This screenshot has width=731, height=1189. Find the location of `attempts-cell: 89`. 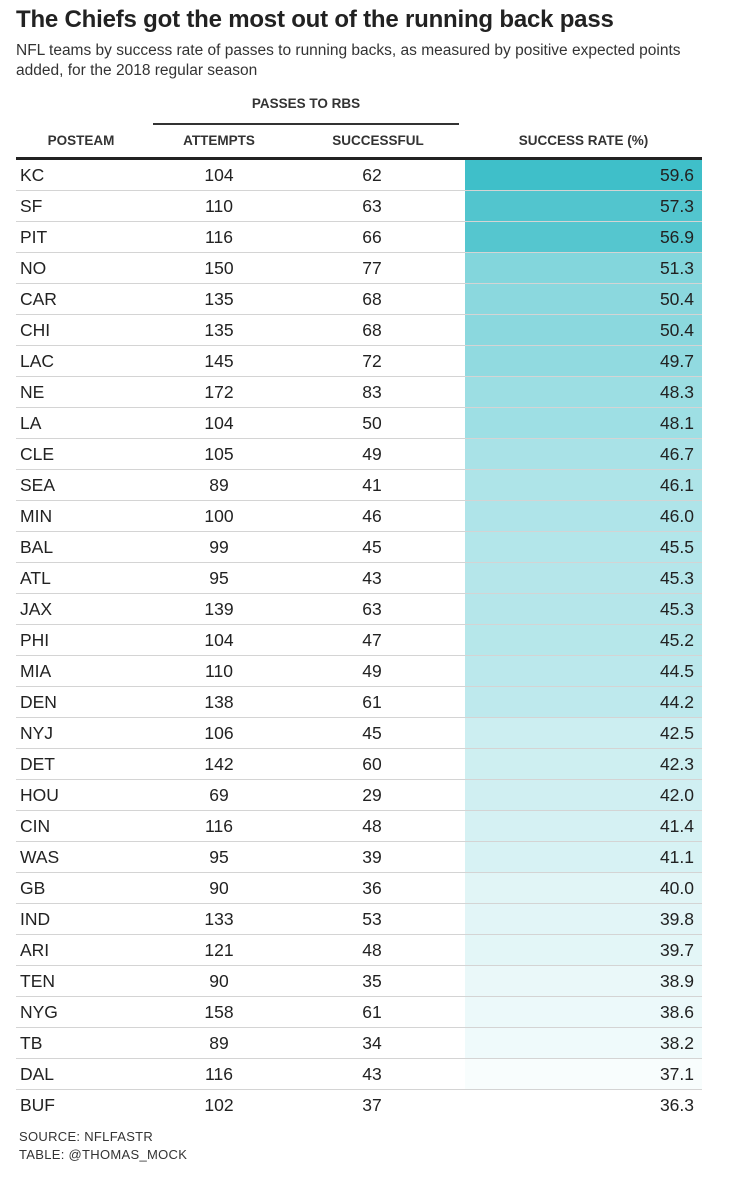

attempts-cell: 89 is located at coordinates (219, 1043).